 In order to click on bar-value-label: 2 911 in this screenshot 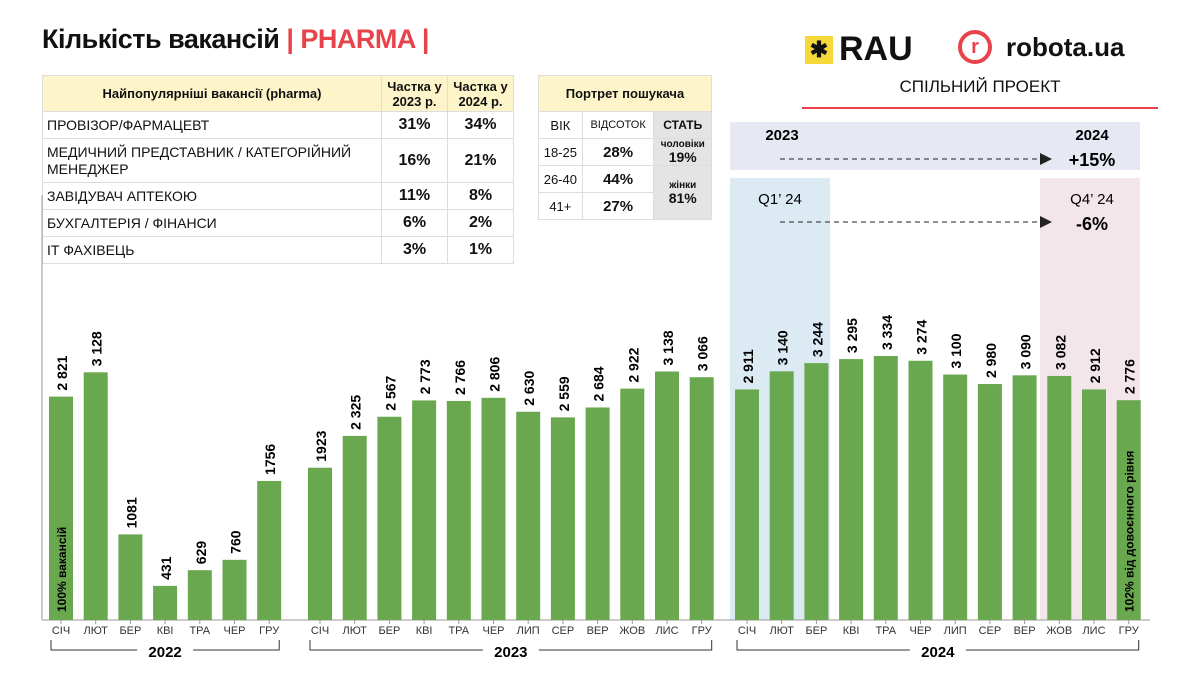, I will do `click(748, 366)`.